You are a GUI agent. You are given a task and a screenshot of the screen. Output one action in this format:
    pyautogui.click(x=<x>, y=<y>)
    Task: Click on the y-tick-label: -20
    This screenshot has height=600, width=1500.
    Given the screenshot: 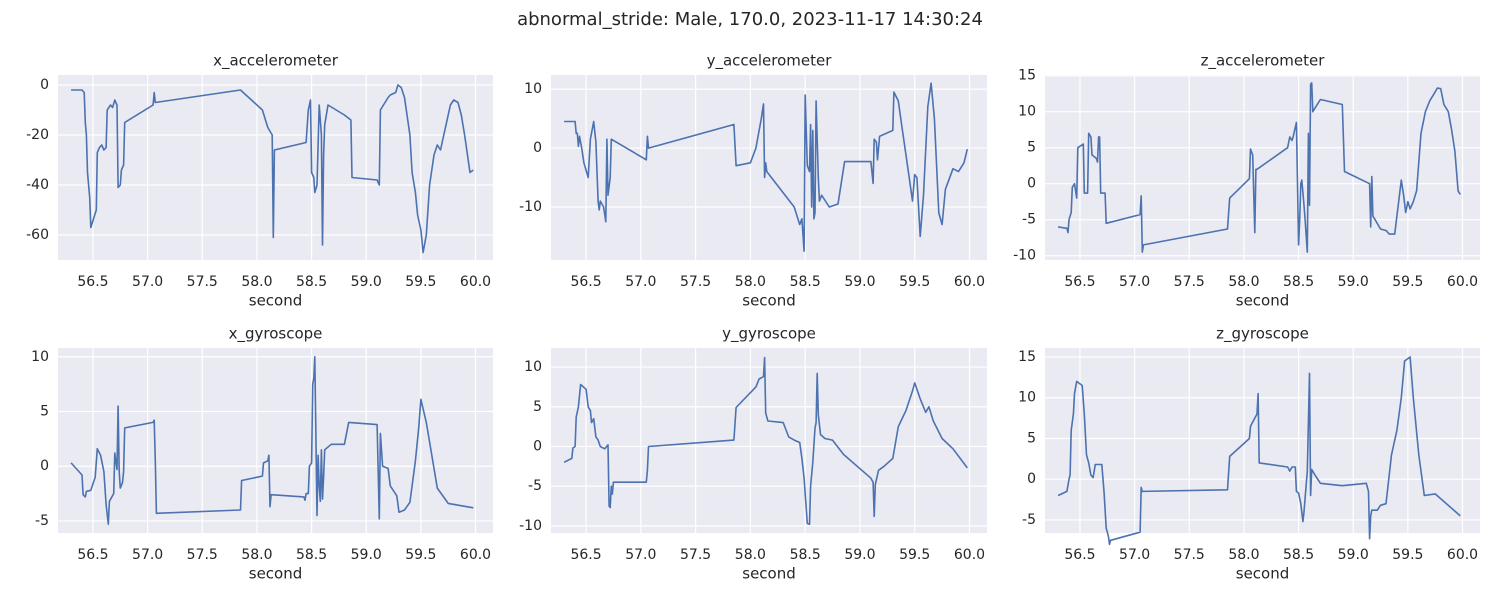 What is the action you would take?
    pyautogui.click(x=37, y=135)
    